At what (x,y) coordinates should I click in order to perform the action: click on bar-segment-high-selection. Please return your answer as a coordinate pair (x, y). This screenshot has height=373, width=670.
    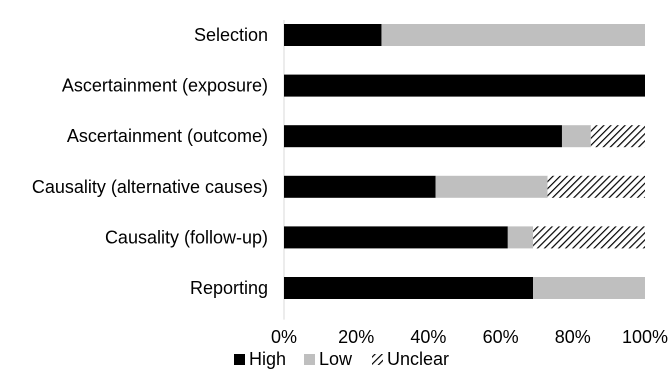
    Looking at the image, I should click on (333, 35).